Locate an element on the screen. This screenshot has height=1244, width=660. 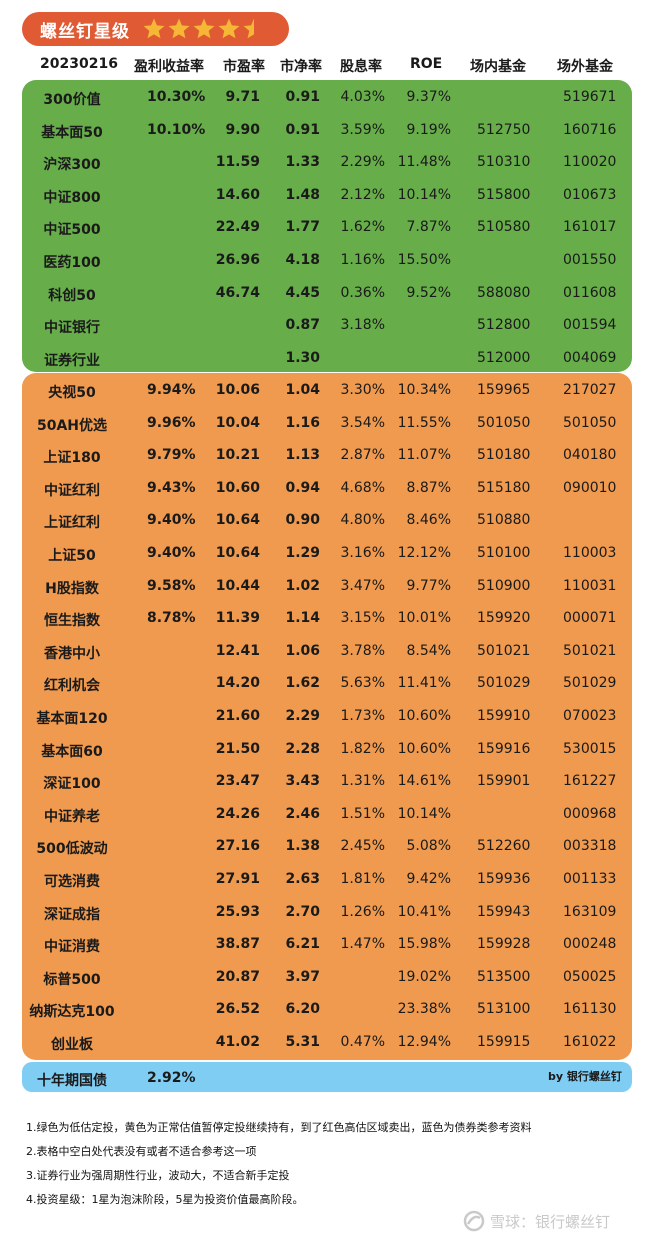
cell-roe: 23.38% is located at coordinates (424, 1009).